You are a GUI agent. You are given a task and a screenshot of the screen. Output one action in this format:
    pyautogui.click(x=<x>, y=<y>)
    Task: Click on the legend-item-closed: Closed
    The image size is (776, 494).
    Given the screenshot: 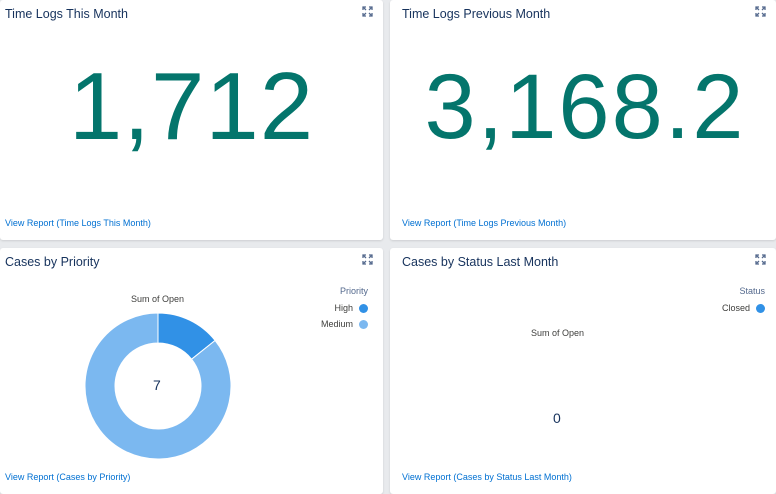 What is the action you would take?
    pyautogui.click(x=743, y=308)
    